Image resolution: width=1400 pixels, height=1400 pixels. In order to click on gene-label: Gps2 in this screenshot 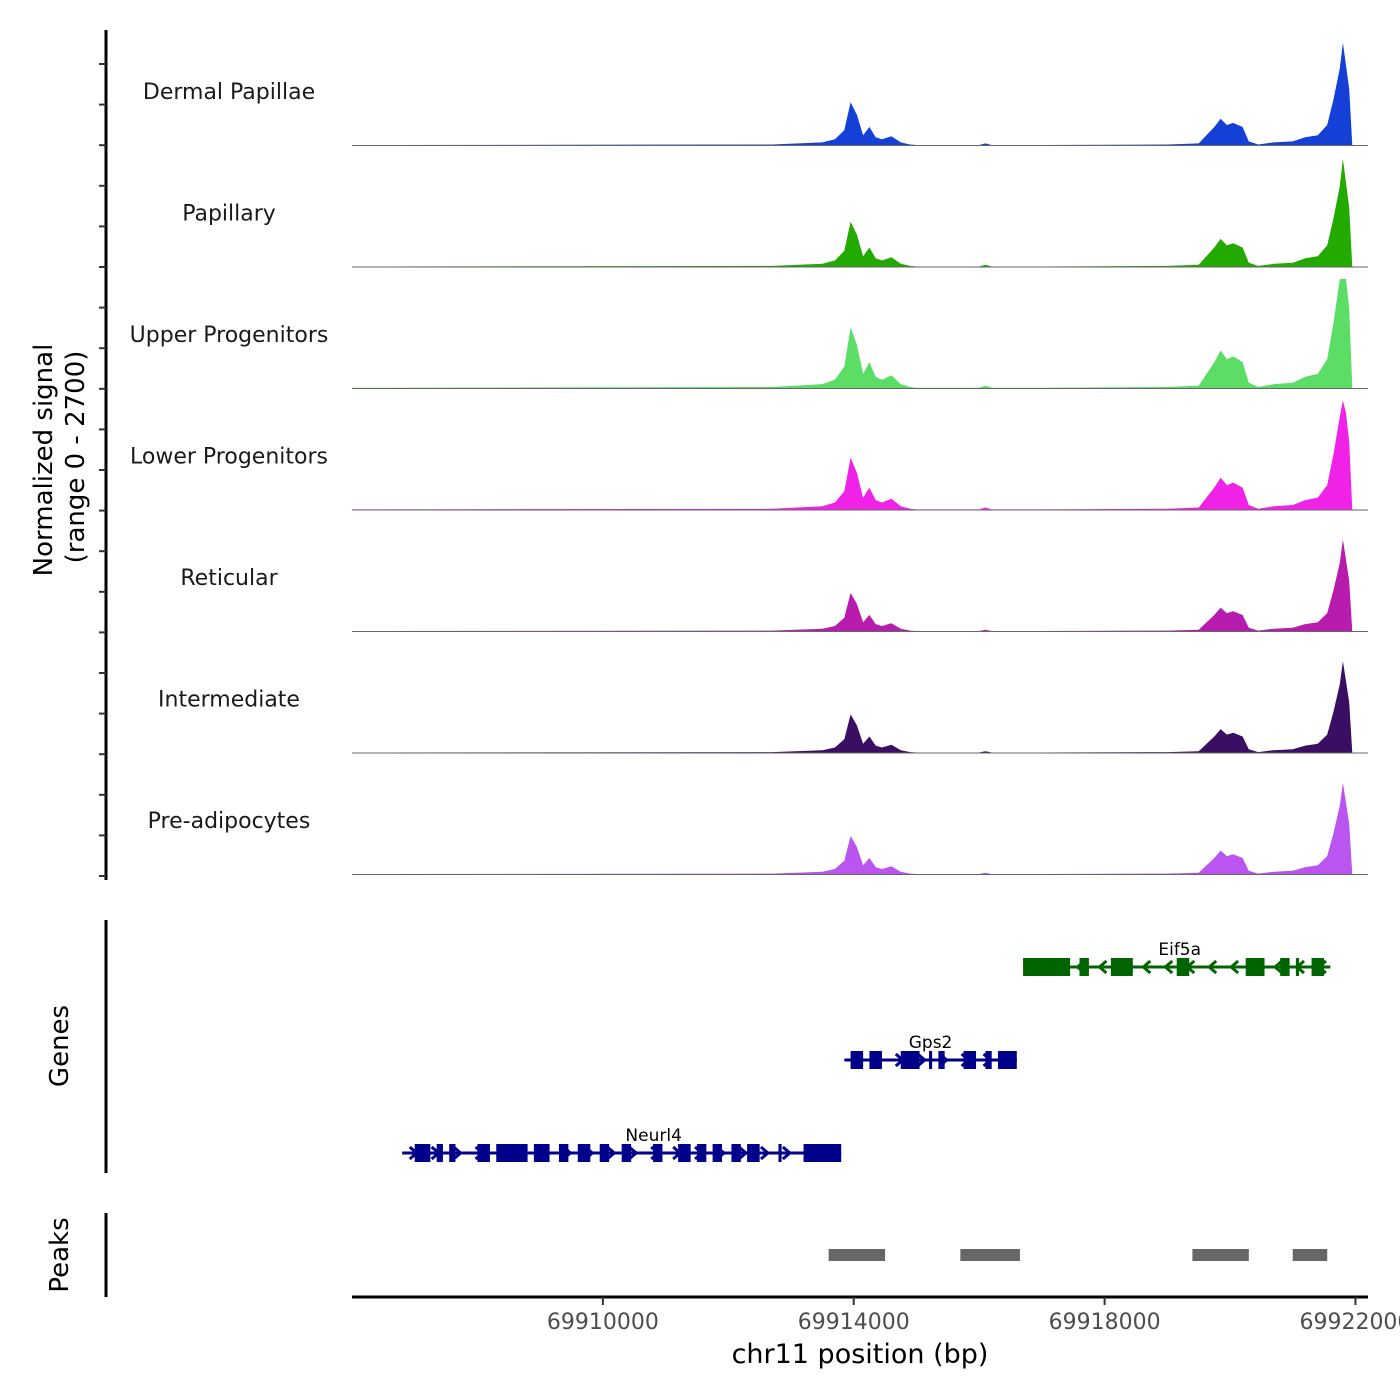, I will do `click(931, 1043)`.